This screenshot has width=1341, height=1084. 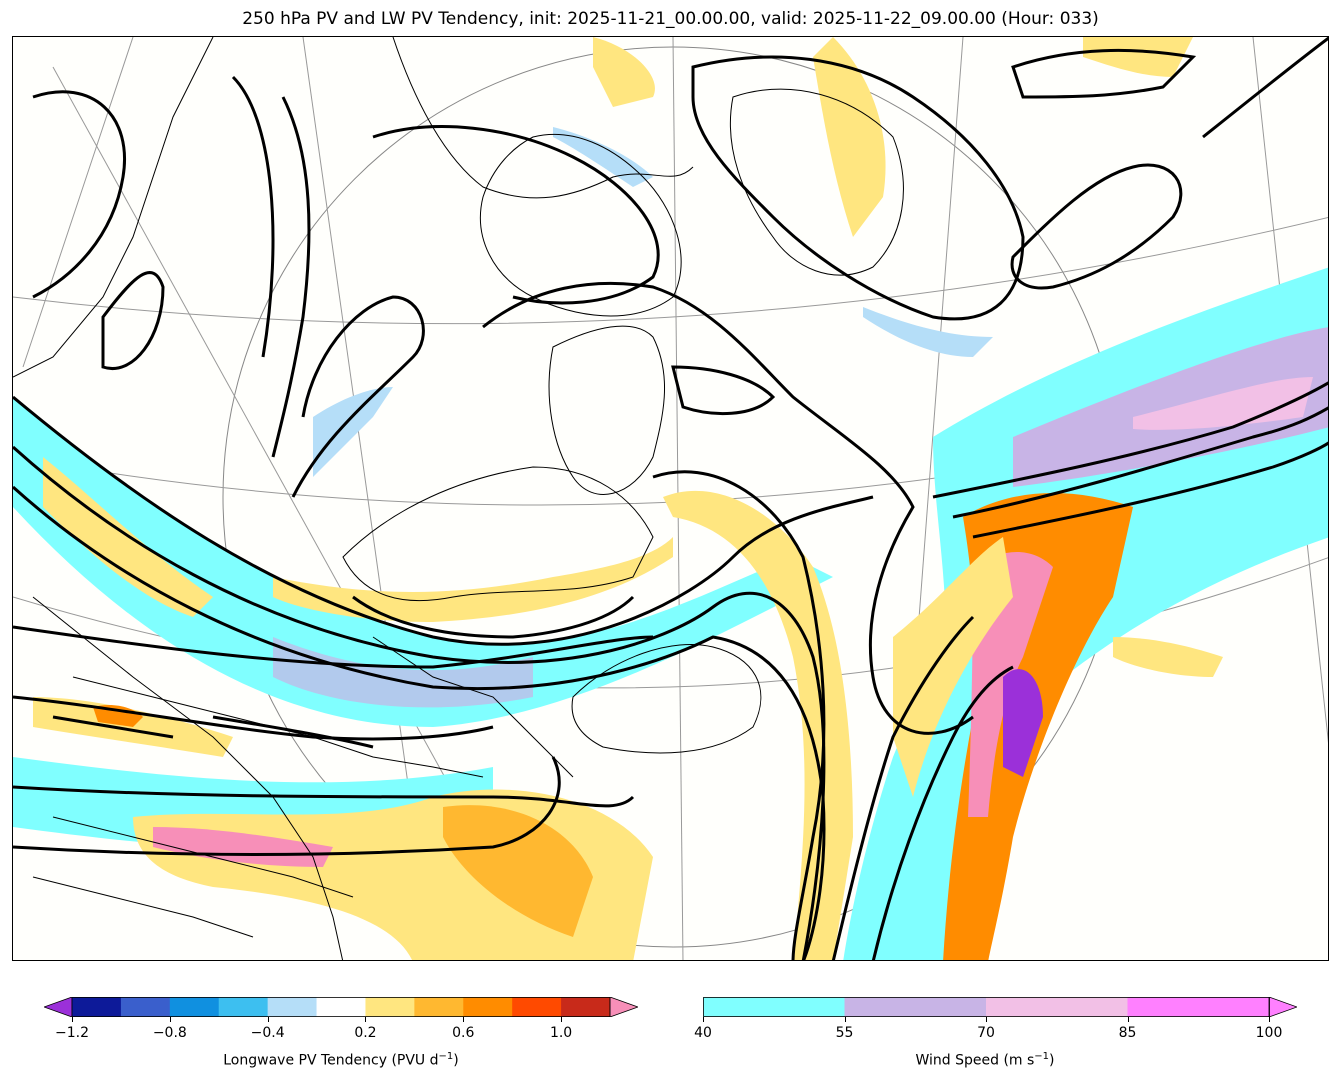 I want to click on pv-colorbar-tick-label: −0.4, so click(x=267, y=1033).